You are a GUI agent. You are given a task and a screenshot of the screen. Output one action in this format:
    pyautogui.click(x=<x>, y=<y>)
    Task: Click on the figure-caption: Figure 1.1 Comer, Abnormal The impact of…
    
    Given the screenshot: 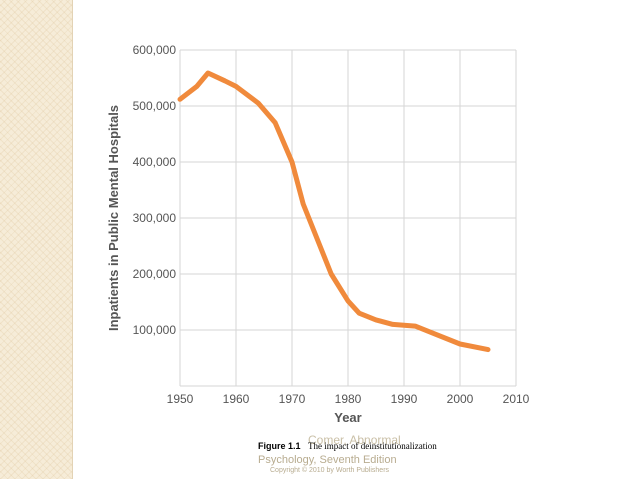 What is the action you would take?
    pyautogui.click(x=388, y=453)
    